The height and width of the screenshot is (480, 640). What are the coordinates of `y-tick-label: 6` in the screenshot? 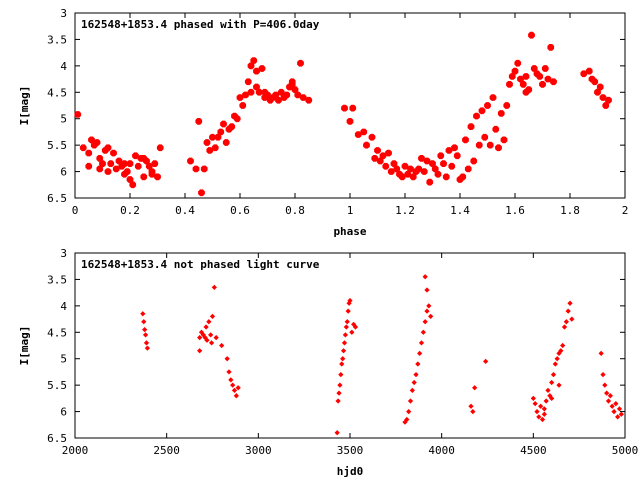 It's located at (63, 172).